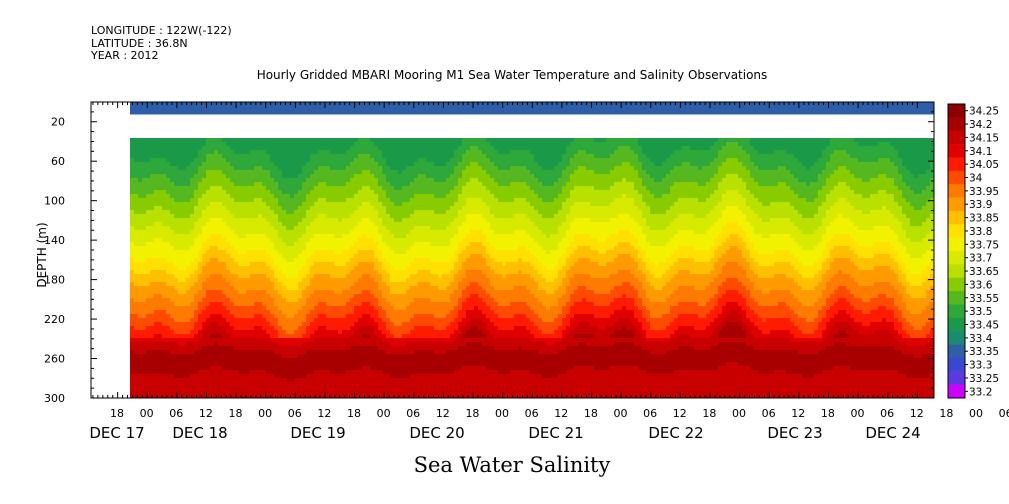 The height and width of the screenshot is (504, 1009). I want to click on x-day-label: DEC 20, so click(436, 433).